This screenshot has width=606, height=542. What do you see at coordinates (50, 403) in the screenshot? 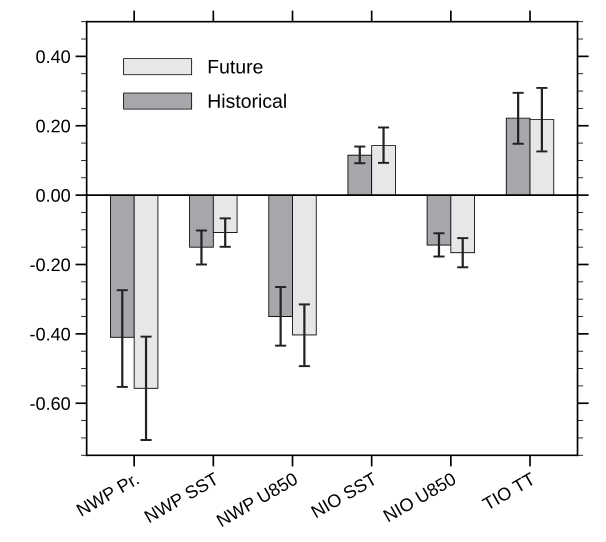
I see `y-tick-label: -0.60` at bounding box center [50, 403].